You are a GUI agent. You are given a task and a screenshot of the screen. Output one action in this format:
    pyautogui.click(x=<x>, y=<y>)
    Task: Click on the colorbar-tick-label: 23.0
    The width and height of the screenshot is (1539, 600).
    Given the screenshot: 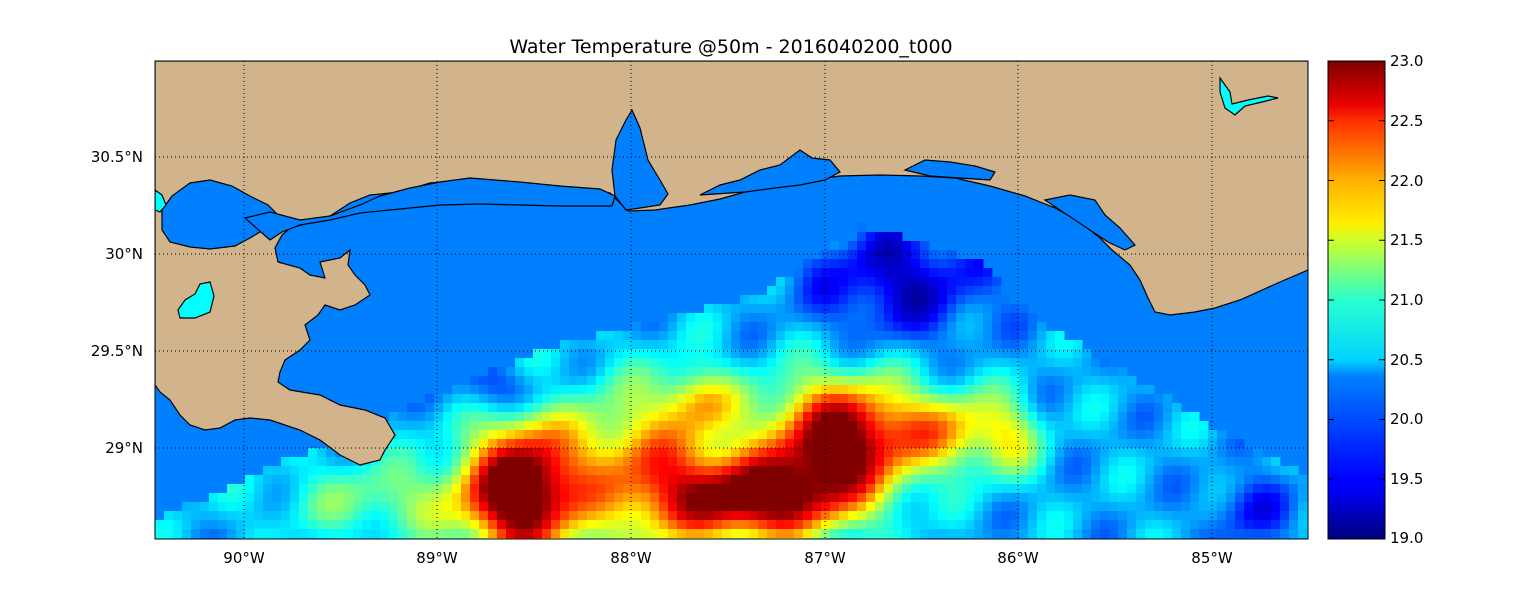 What is the action you would take?
    pyautogui.click(x=1406, y=61)
    